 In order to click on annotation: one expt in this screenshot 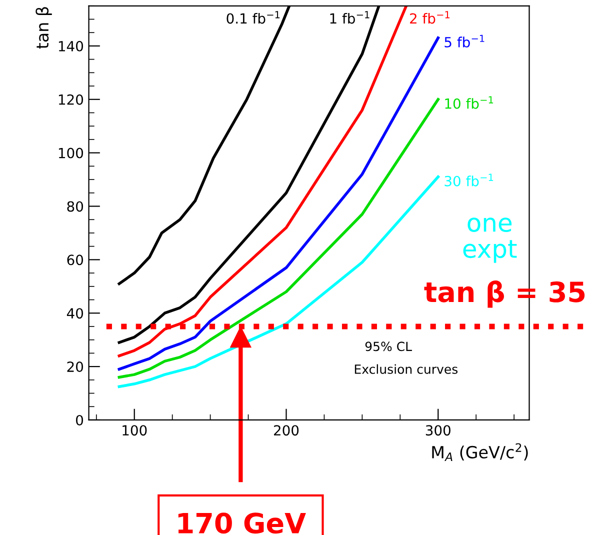, I will do `click(490, 240)`.